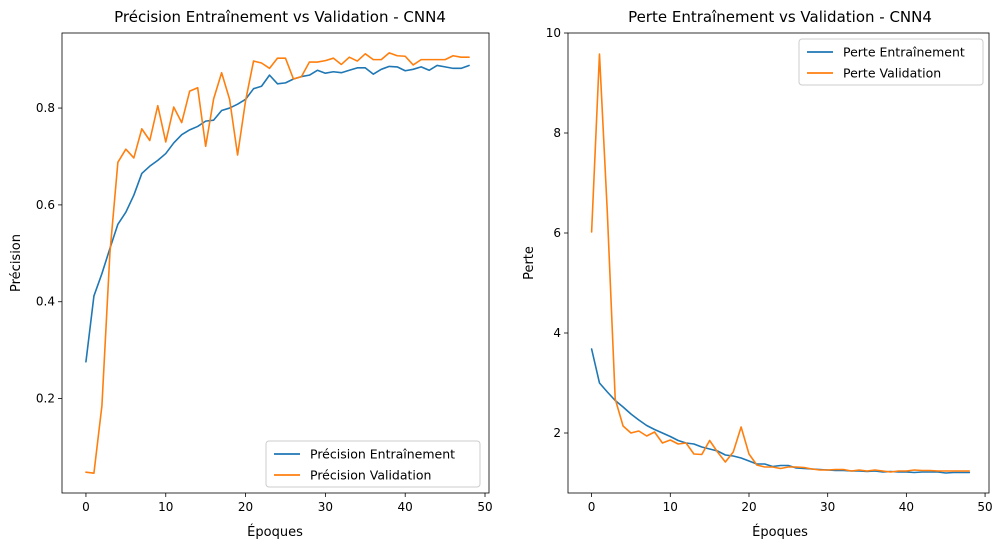 Image resolution: width=1006 pixels, height=549 pixels. I want to click on y-tick-label: 4, so click(557, 333).